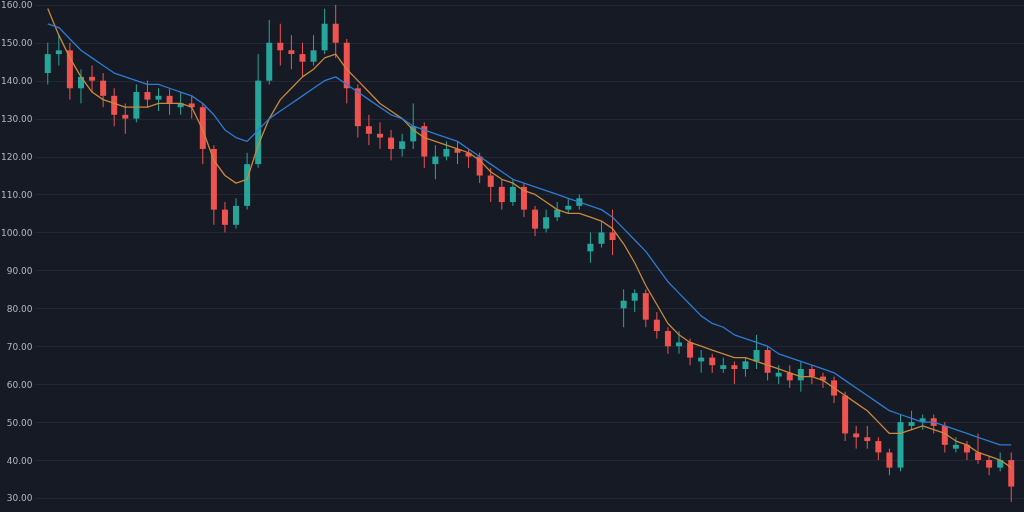 This screenshot has width=1024, height=512. What do you see at coordinates (19, 308) in the screenshot?
I see `y-tick-label: 80.00` at bounding box center [19, 308].